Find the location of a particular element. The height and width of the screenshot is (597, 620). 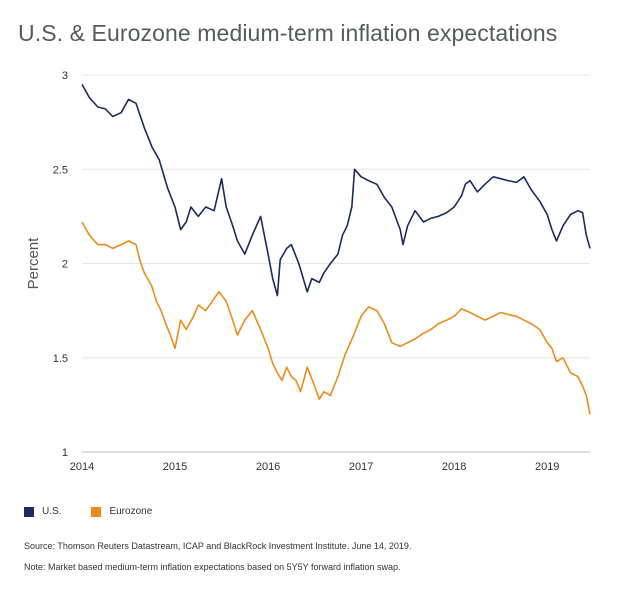

y-axis-label: Percent is located at coordinates (33, 263).